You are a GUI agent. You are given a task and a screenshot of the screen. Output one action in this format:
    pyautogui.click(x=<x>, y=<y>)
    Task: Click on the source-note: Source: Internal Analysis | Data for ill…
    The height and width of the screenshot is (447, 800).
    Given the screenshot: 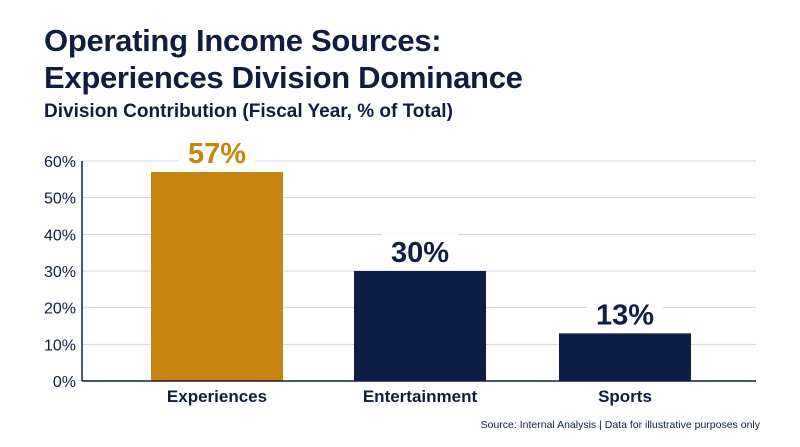 What is the action you would take?
    pyautogui.click(x=620, y=425)
    